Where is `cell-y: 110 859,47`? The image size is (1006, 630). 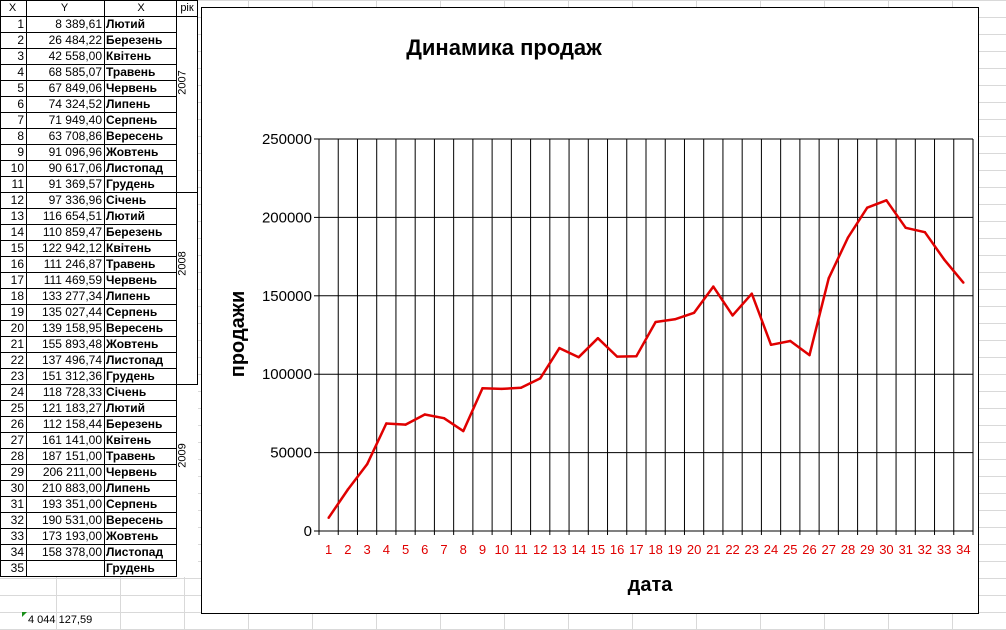
cell-y: 110 859,47 is located at coordinates (65, 232).